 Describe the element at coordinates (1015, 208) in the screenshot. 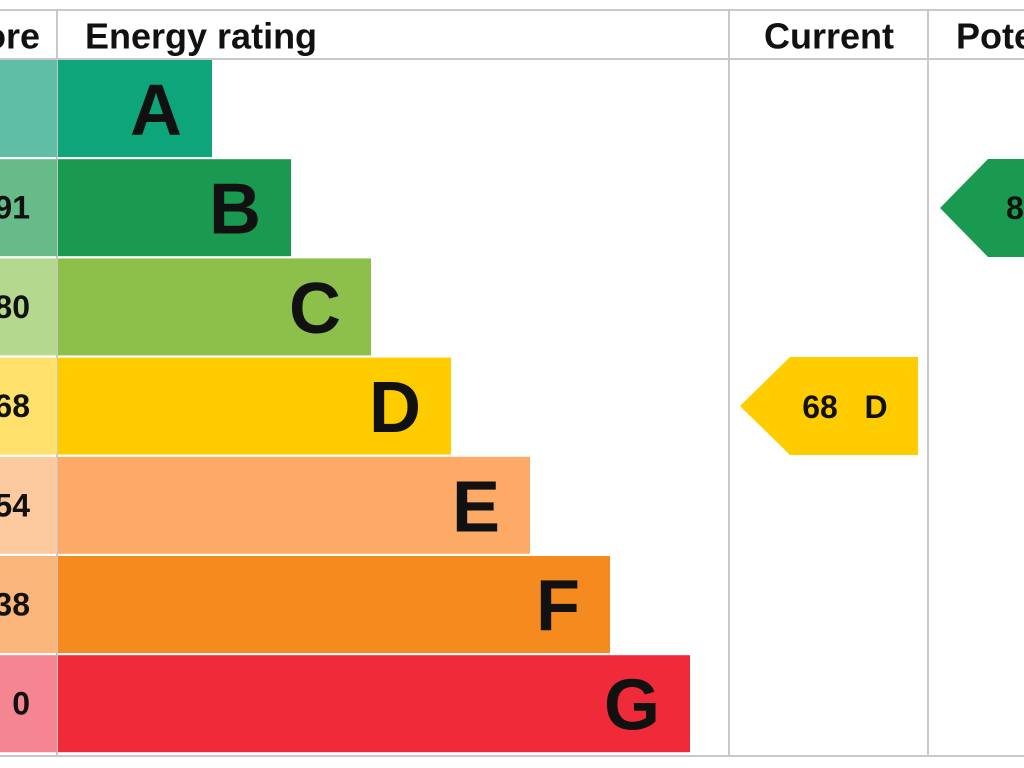

I see `potential-score: 8` at that location.